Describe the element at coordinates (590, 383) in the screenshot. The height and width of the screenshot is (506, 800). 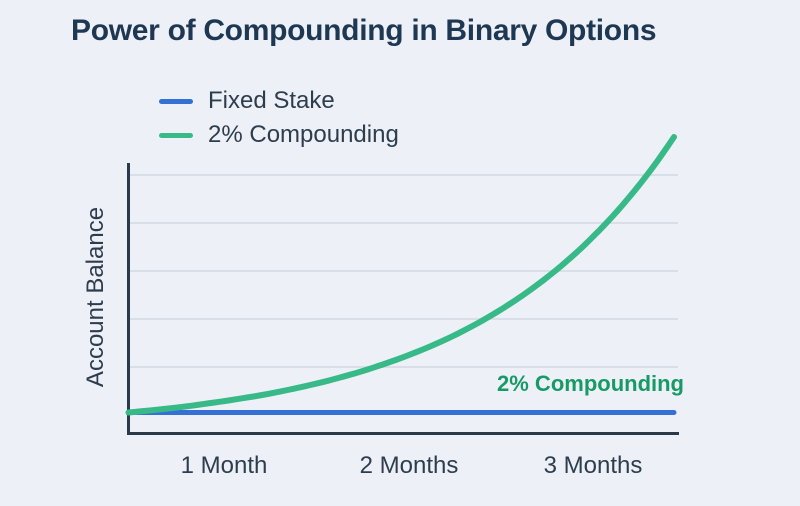
I see `series-annotation: 2% Compounding` at that location.